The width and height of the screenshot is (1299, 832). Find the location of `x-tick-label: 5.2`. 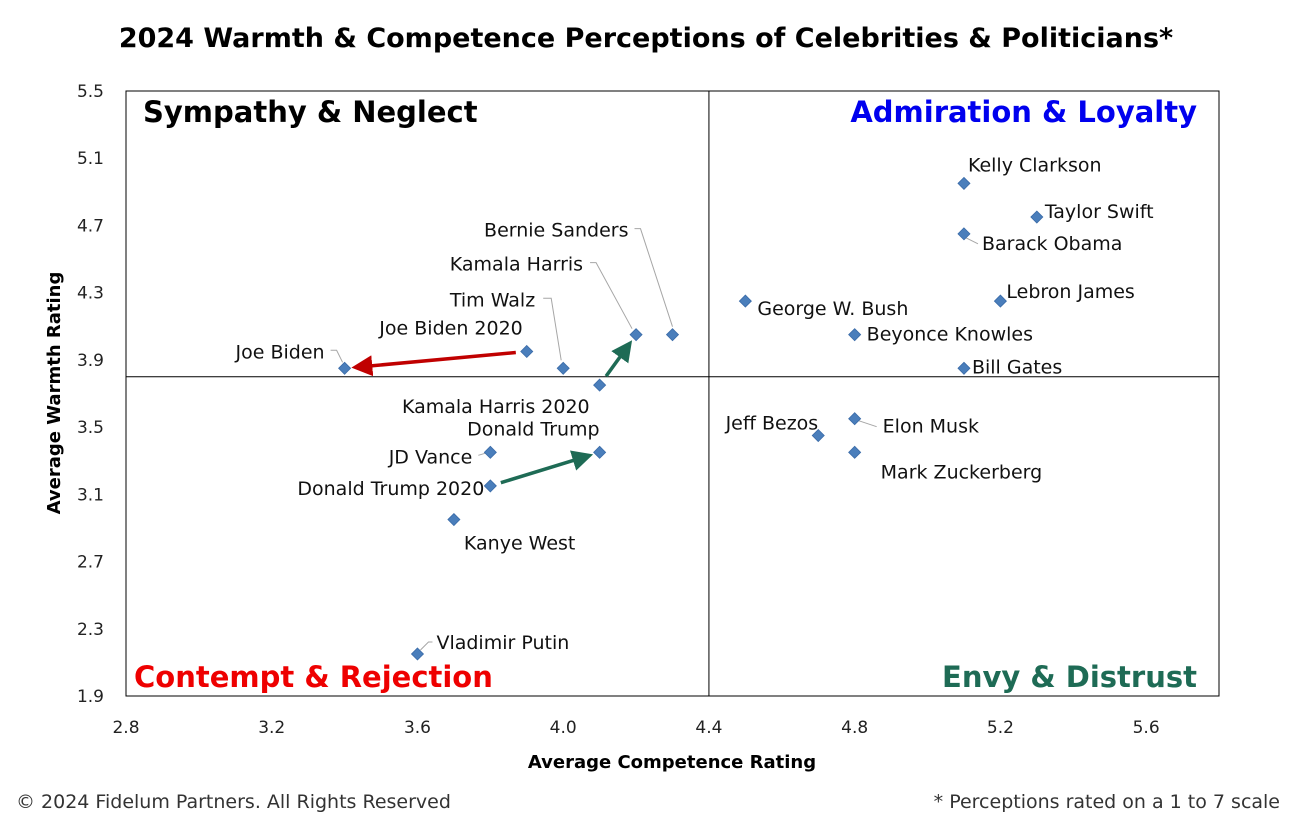

x-tick-label: 5.2 is located at coordinates (1000, 728).